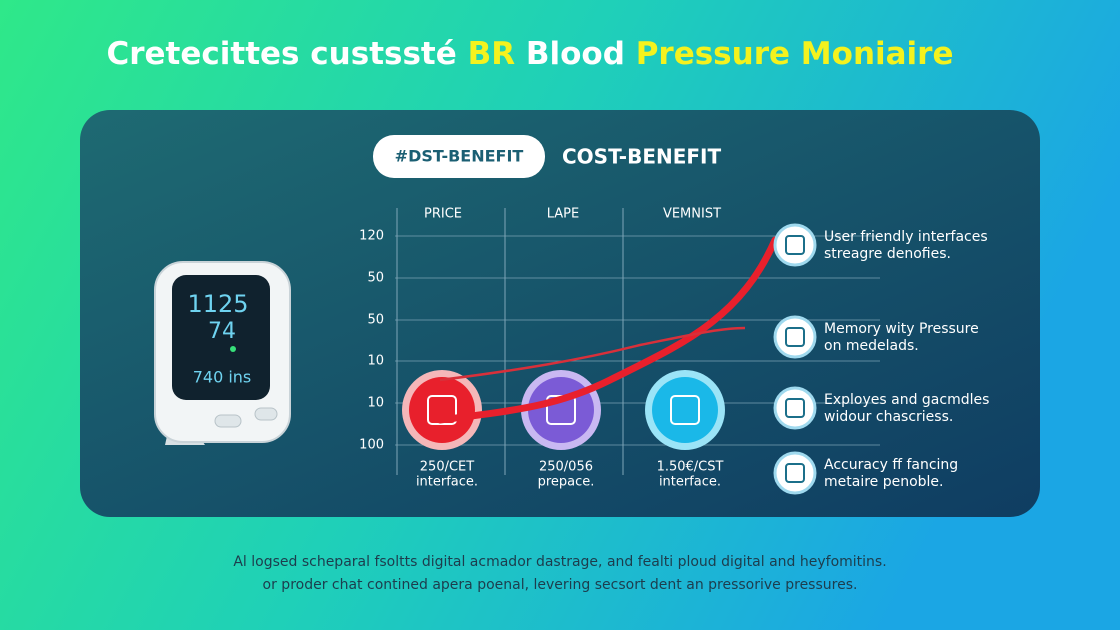 The image size is (1120, 630). I want to click on column-header: PRICE, so click(443, 214).